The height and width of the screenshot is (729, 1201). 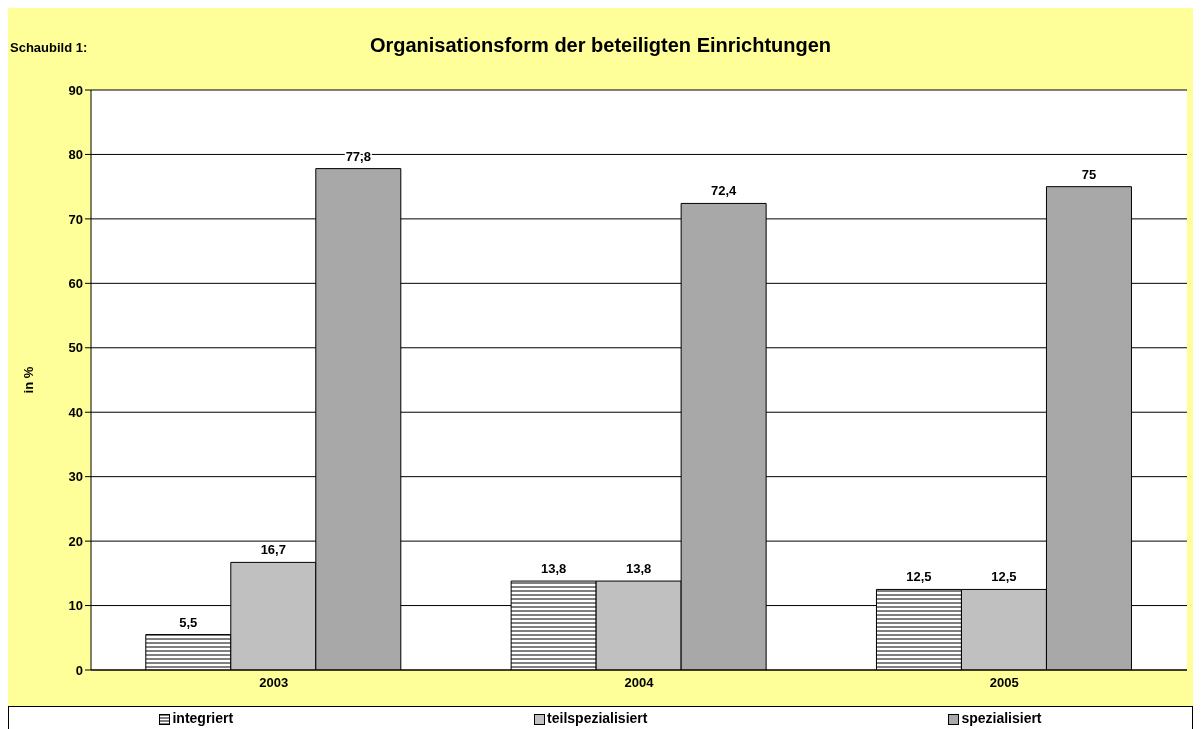 What do you see at coordinates (75, 477) in the screenshot?
I see `y-tick-label: 30` at bounding box center [75, 477].